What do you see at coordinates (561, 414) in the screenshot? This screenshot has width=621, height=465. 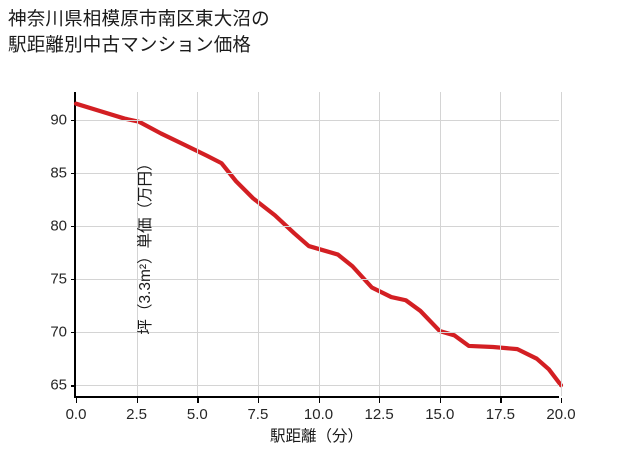 I see `x-tick-label: 20.0` at bounding box center [561, 414].